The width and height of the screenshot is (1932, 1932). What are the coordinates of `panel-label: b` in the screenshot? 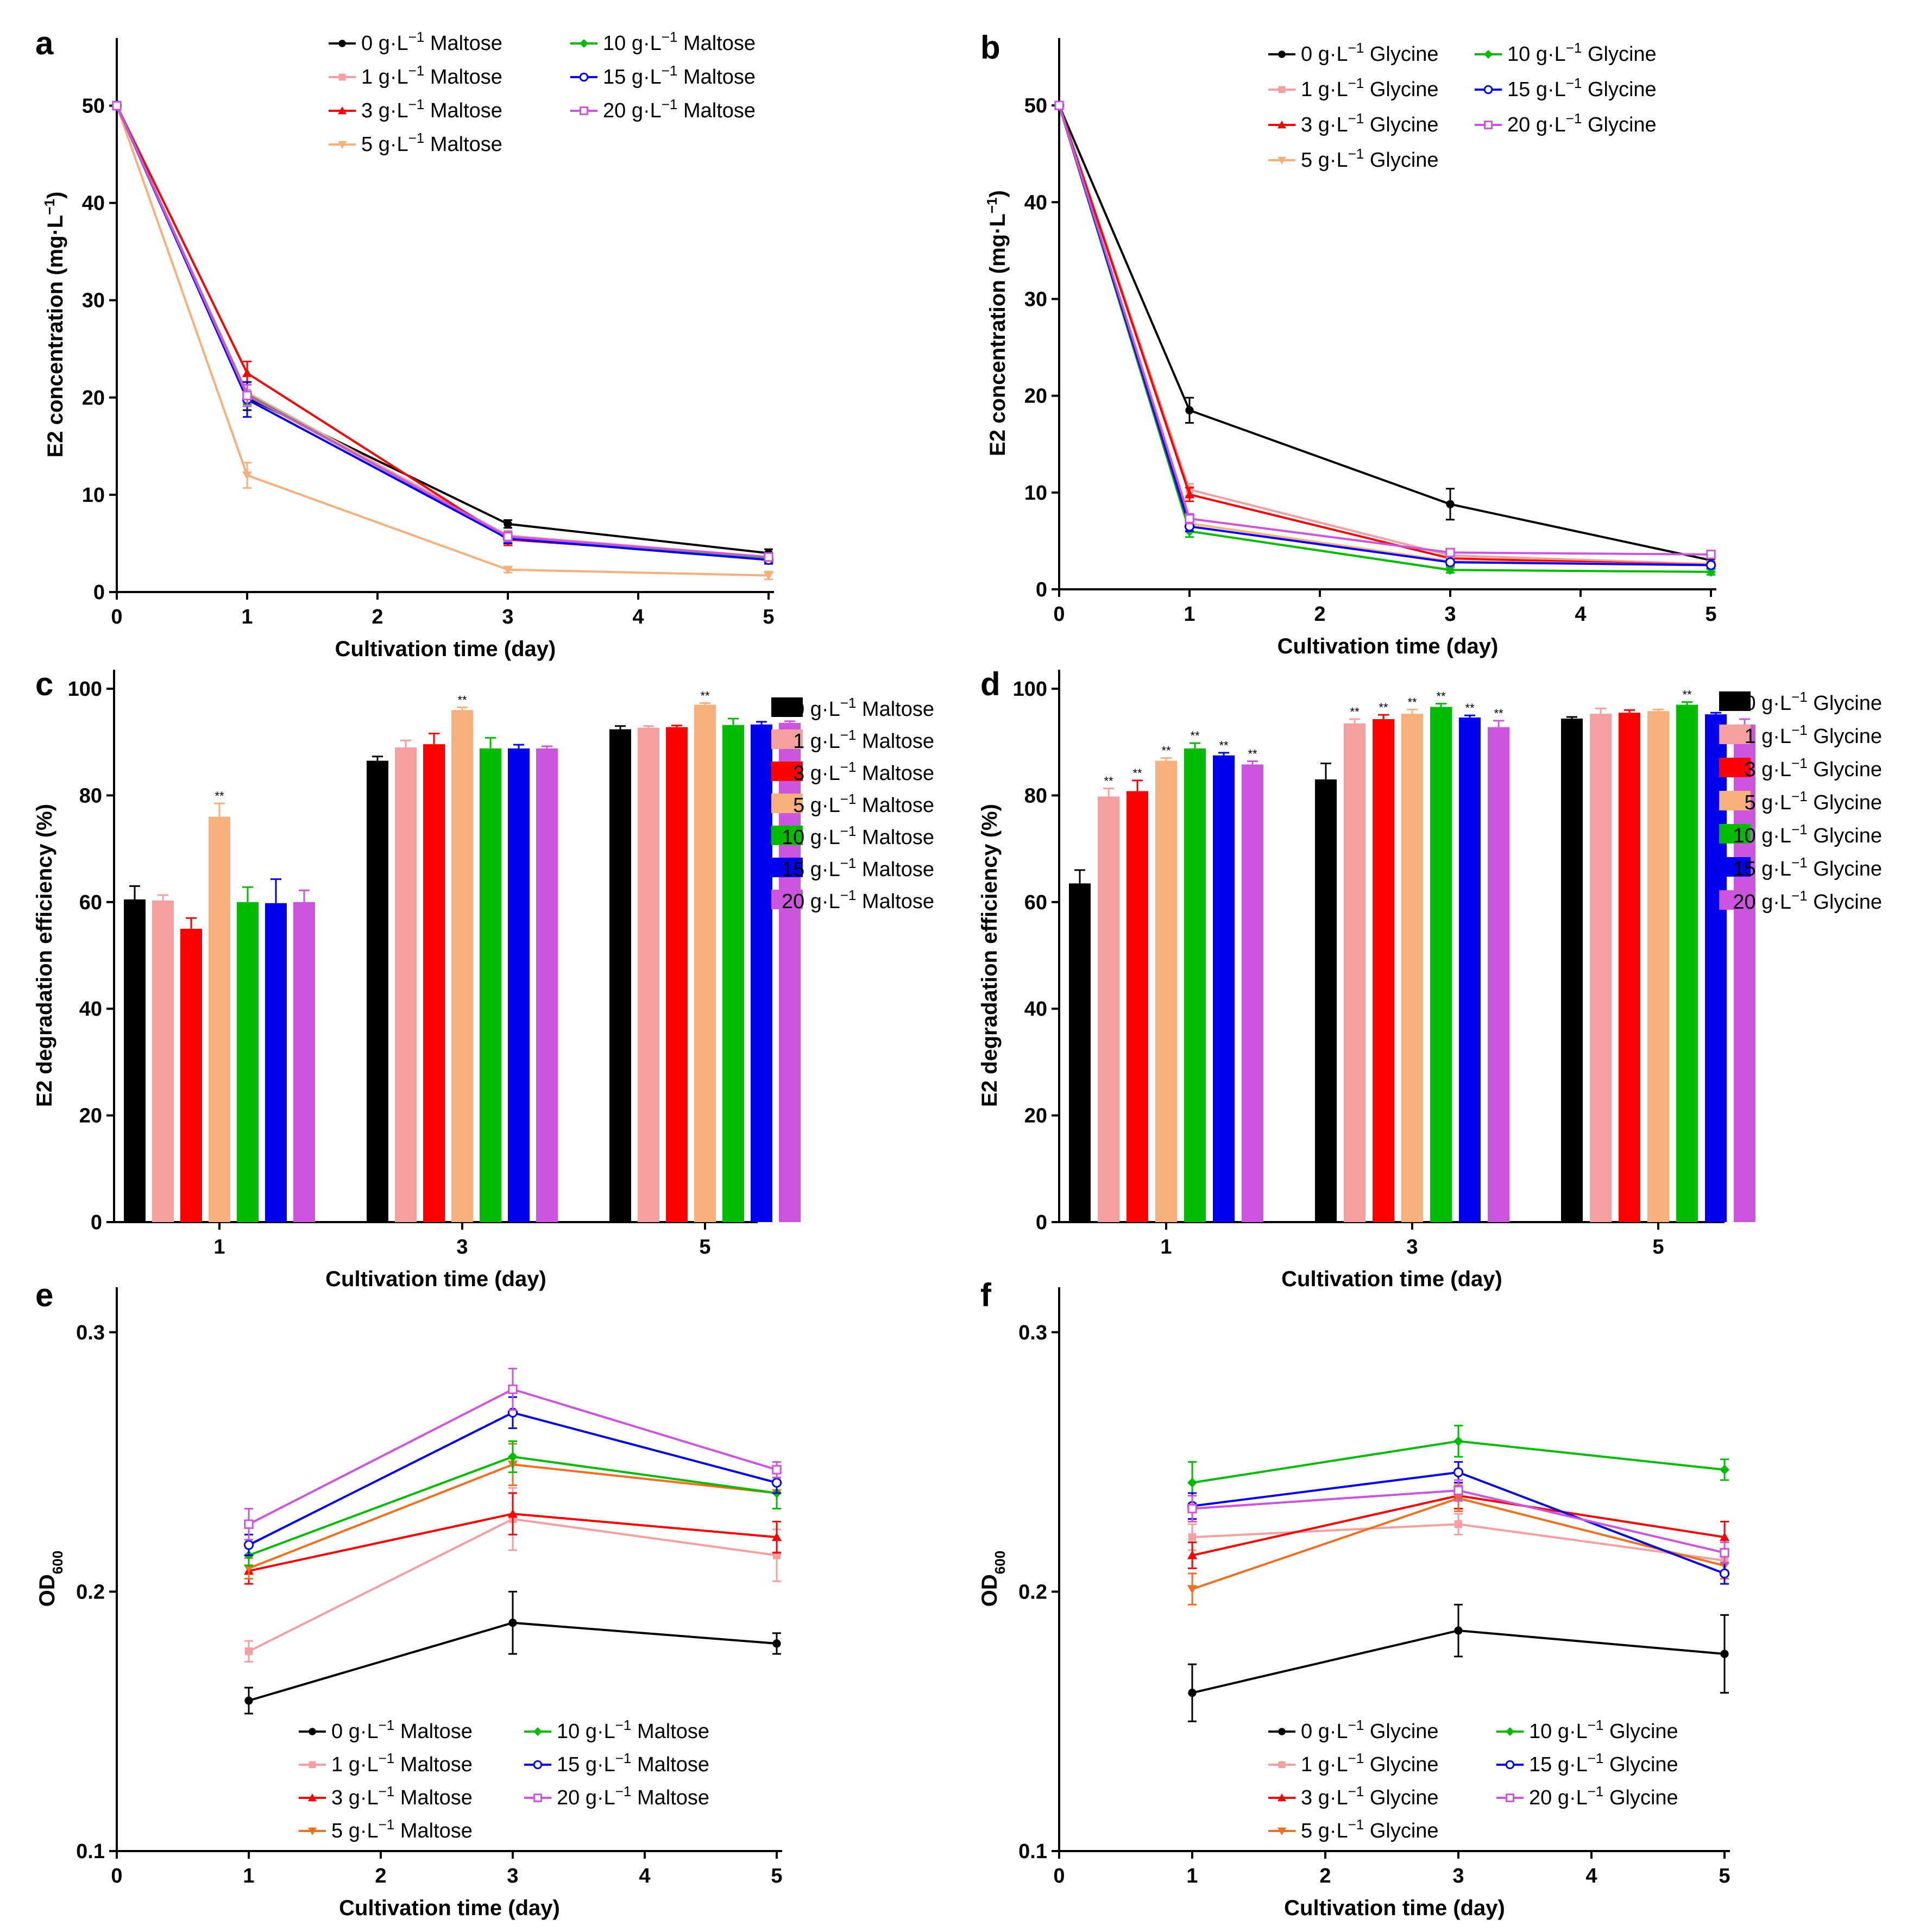 It's located at (990, 48).